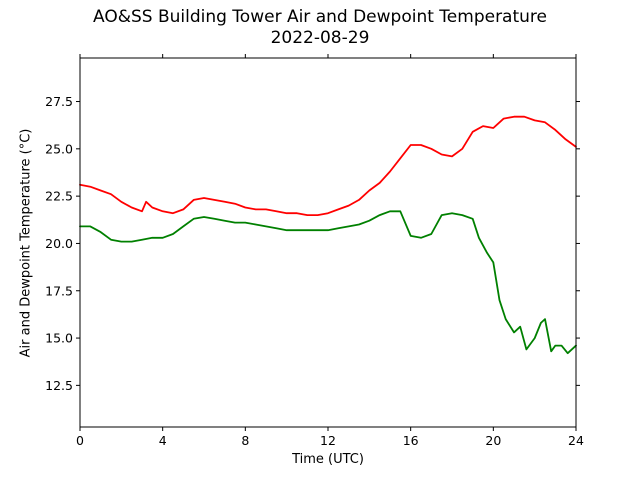  I want to click on x-tick-label: 20, so click(493, 440).